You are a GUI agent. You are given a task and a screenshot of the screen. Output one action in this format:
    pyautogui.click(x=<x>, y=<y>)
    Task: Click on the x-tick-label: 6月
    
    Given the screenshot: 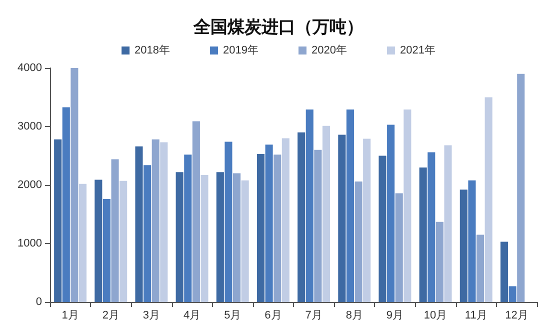 What is the action you would take?
    pyautogui.click(x=273, y=316)
    